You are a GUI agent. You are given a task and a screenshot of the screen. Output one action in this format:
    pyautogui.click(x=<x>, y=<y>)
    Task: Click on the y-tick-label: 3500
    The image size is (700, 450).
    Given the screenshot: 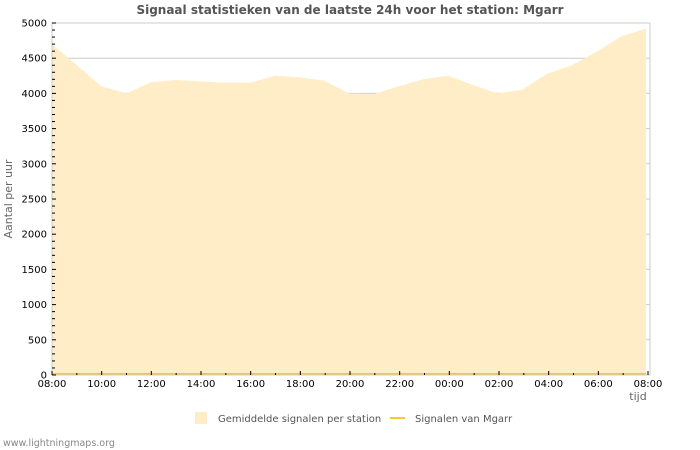 What is the action you would take?
    pyautogui.click(x=34, y=129)
    